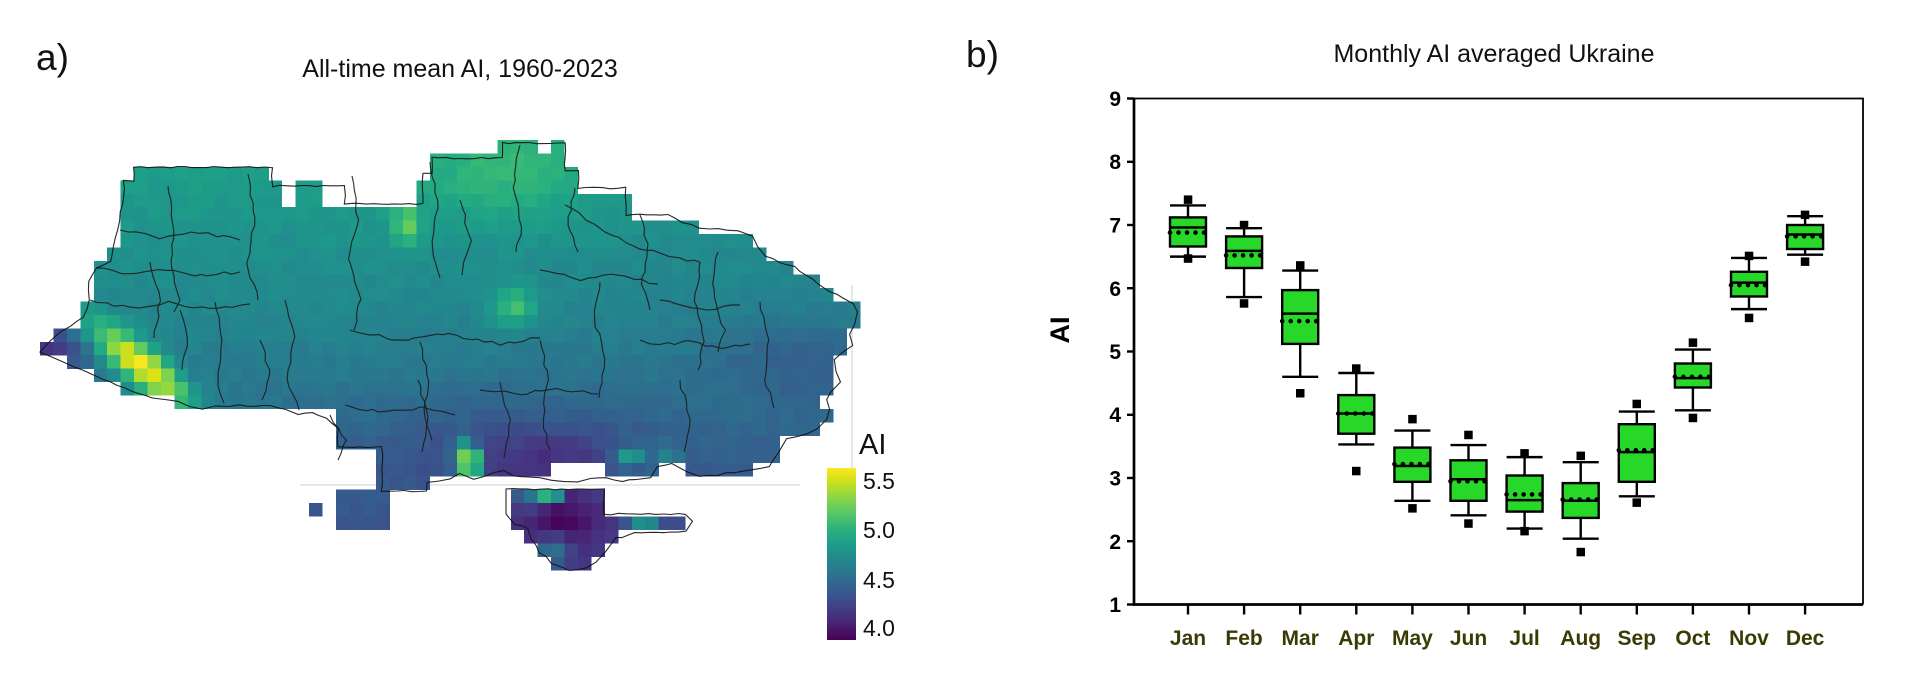 This screenshot has width=1922, height=684. What do you see at coordinates (1115, 162) in the screenshot?
I see `svg-text: 8` at bounding box center [1115, 162].